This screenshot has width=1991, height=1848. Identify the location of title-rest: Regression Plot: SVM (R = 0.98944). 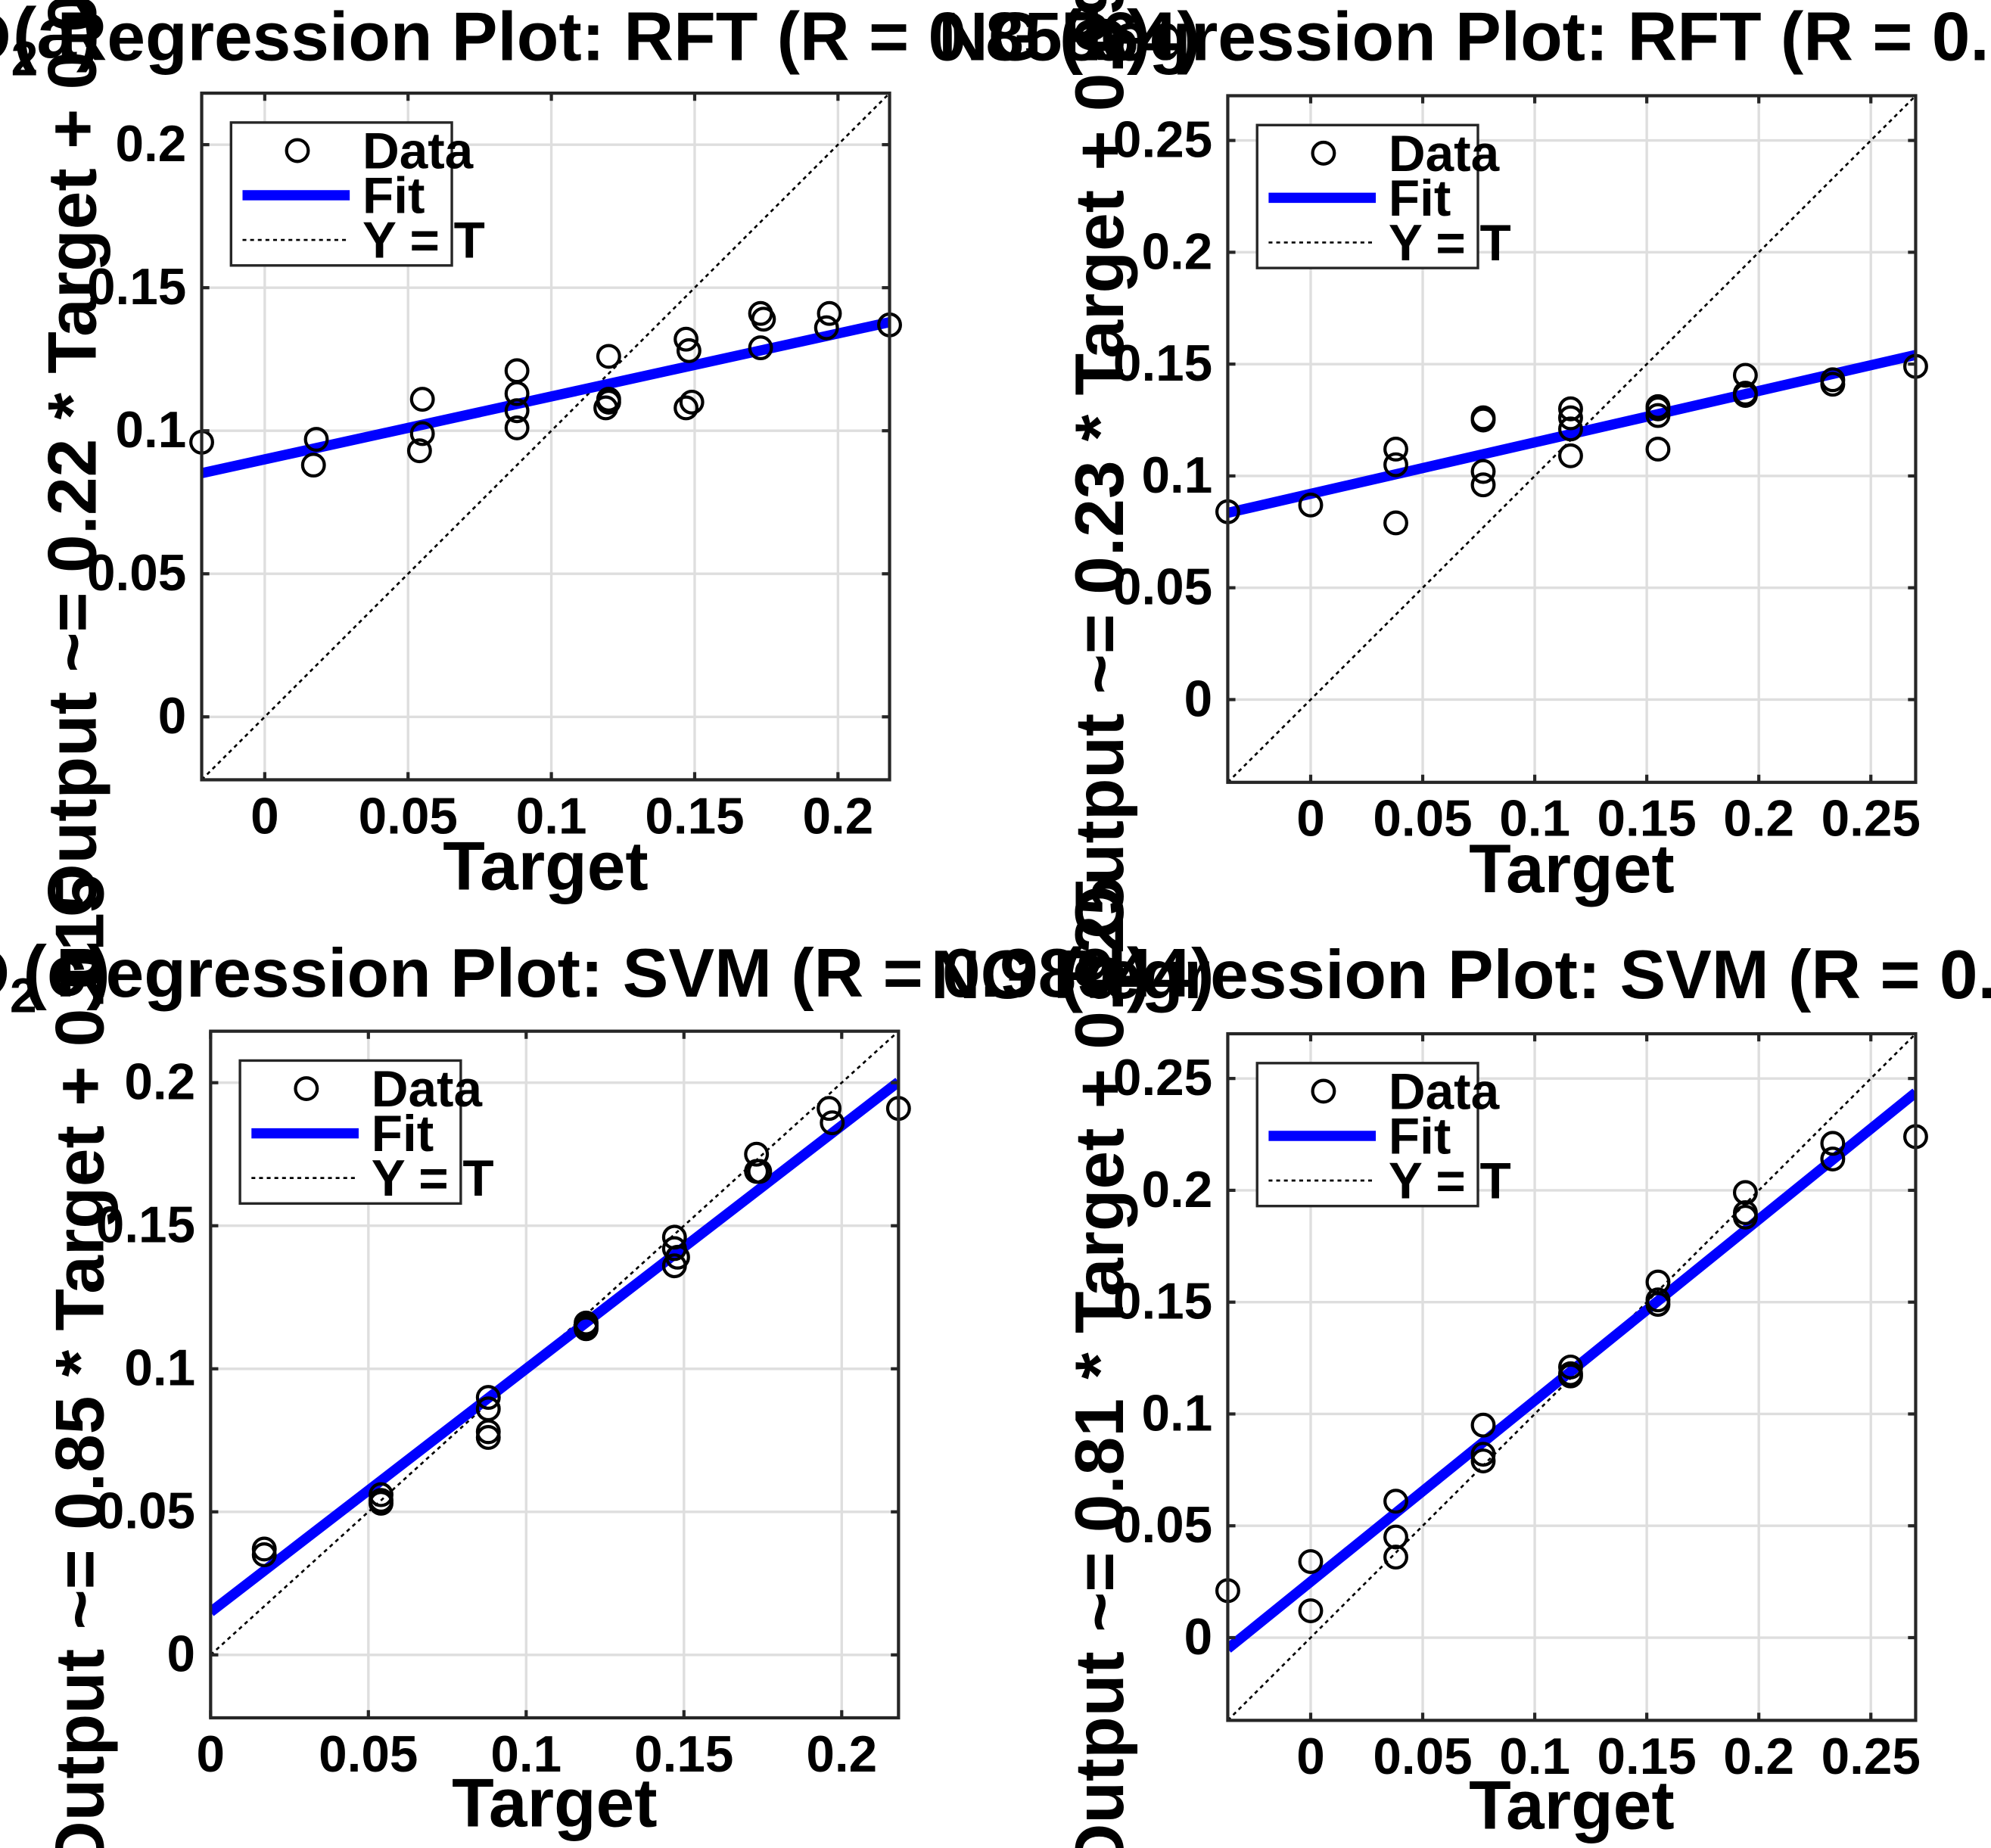
(626, 973).